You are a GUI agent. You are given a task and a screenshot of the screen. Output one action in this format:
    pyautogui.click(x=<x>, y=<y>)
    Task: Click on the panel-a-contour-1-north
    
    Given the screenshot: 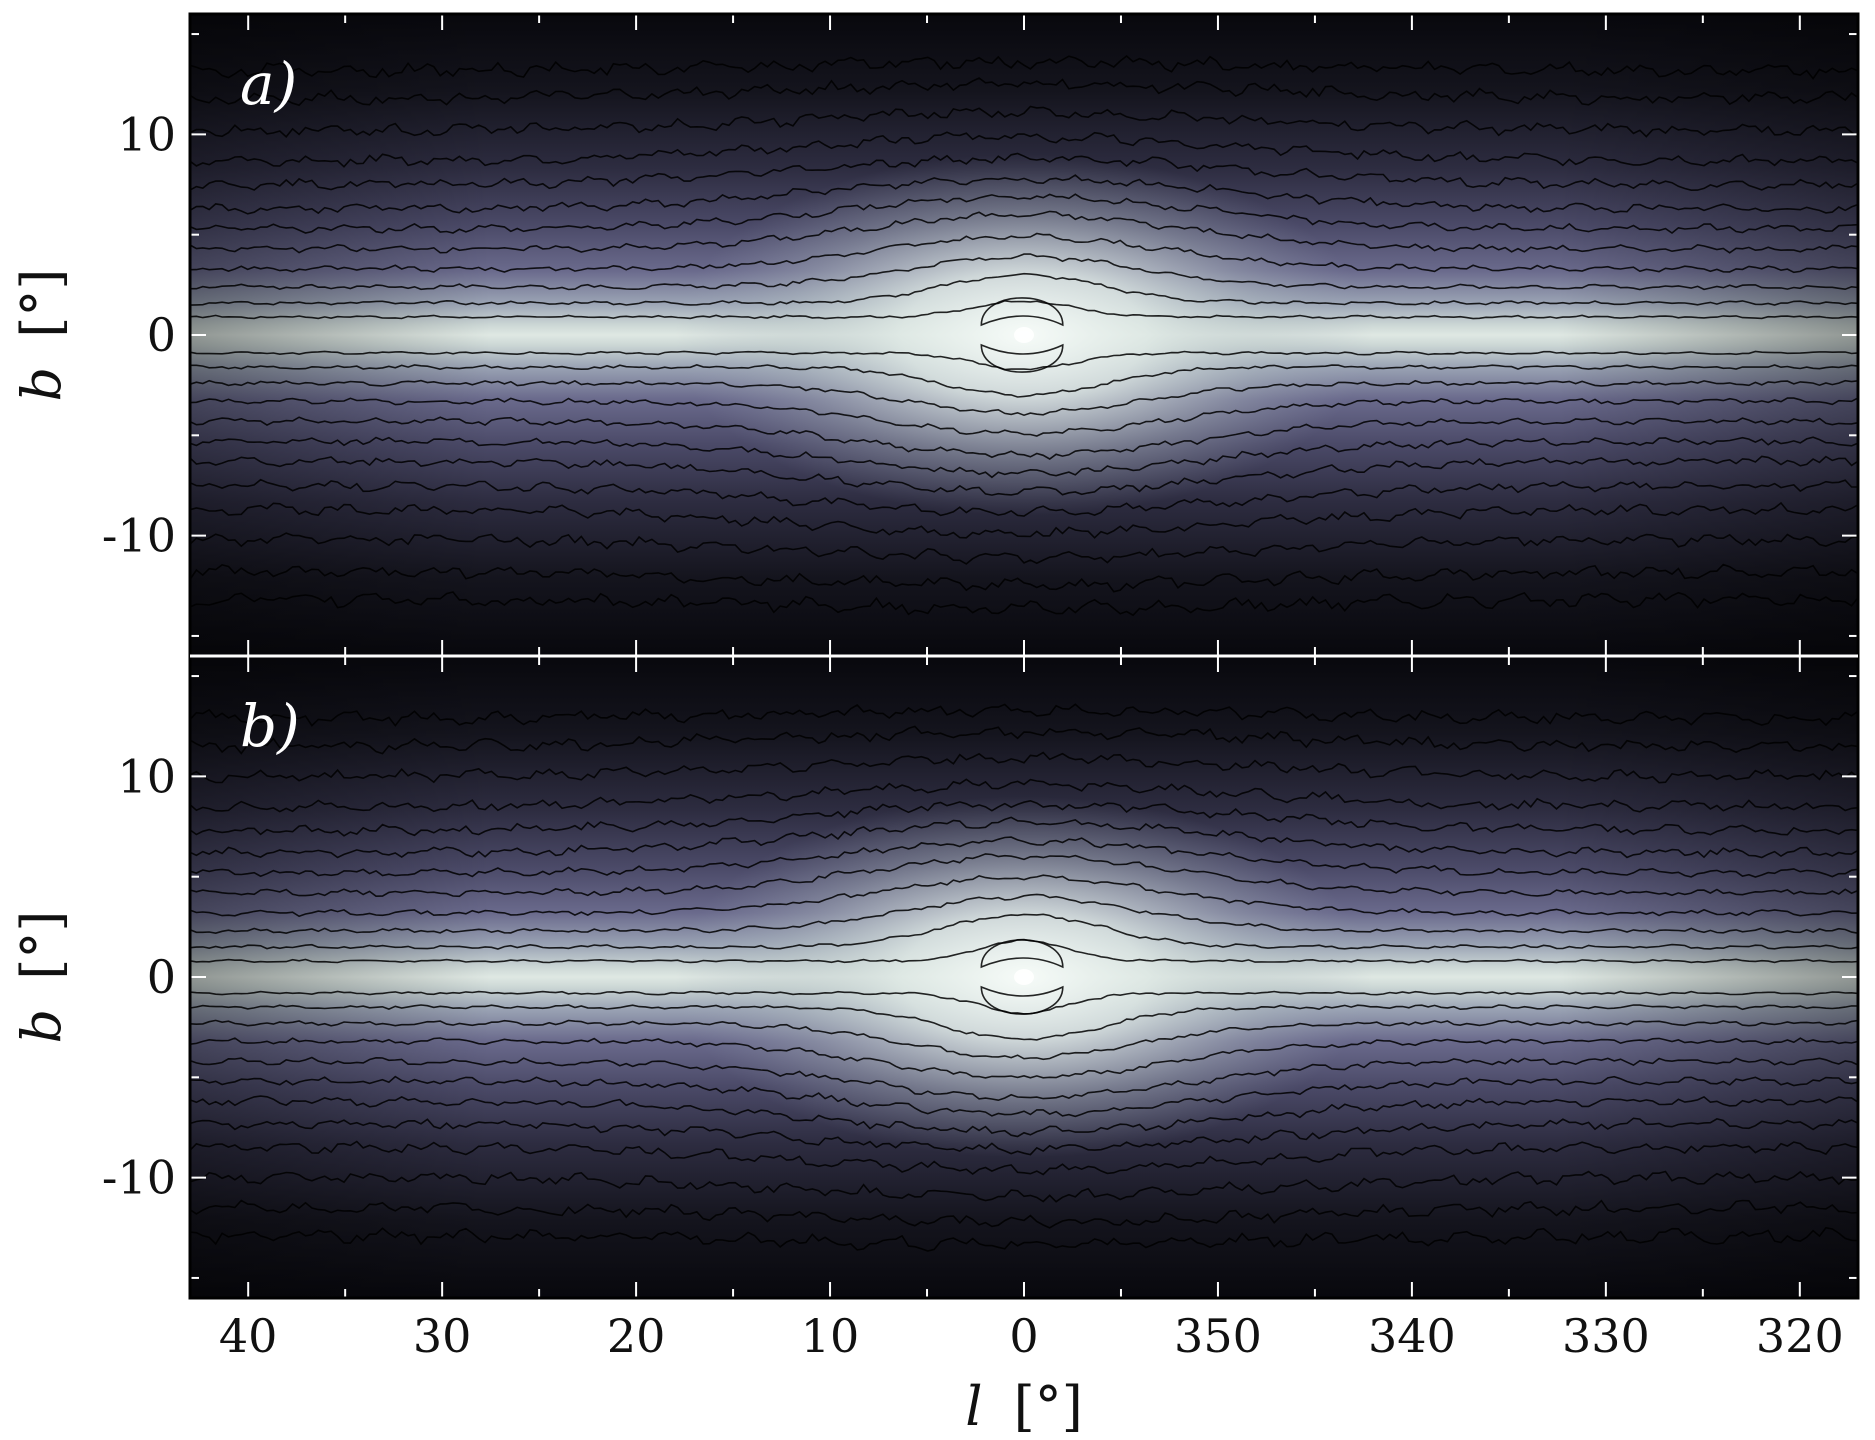 What is the action you would take?
    pyautogui.click(x=1024, y=309)
    